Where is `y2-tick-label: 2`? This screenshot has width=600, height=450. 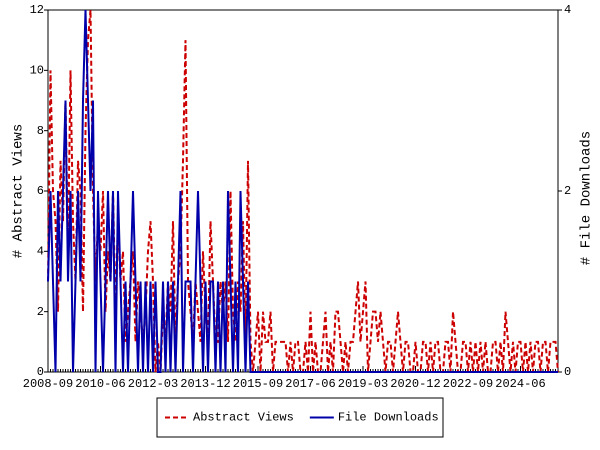 y2-tick-label: 2 is located at coordinates (567, 191).